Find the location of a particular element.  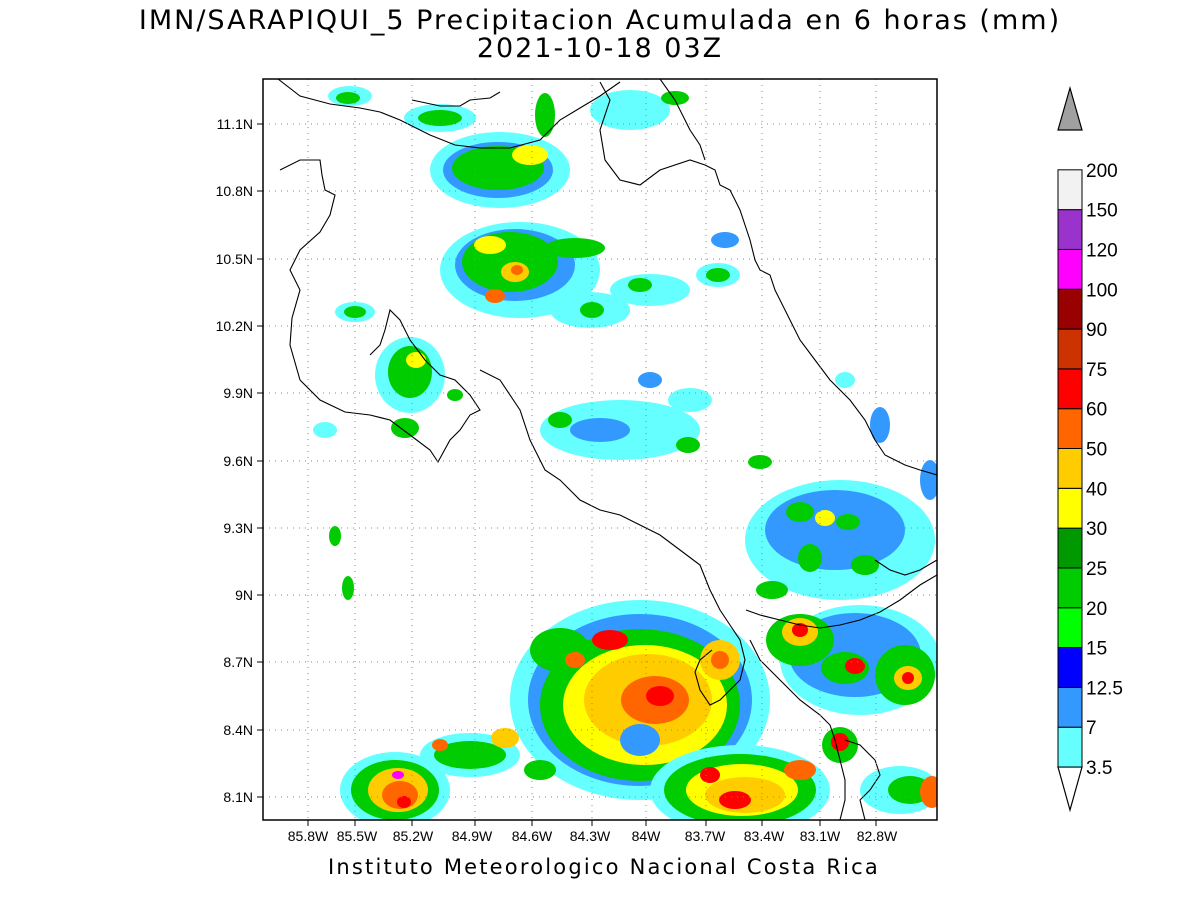

map-datetime: 2021-10-18 03Z is located at coordinates (600, 48).